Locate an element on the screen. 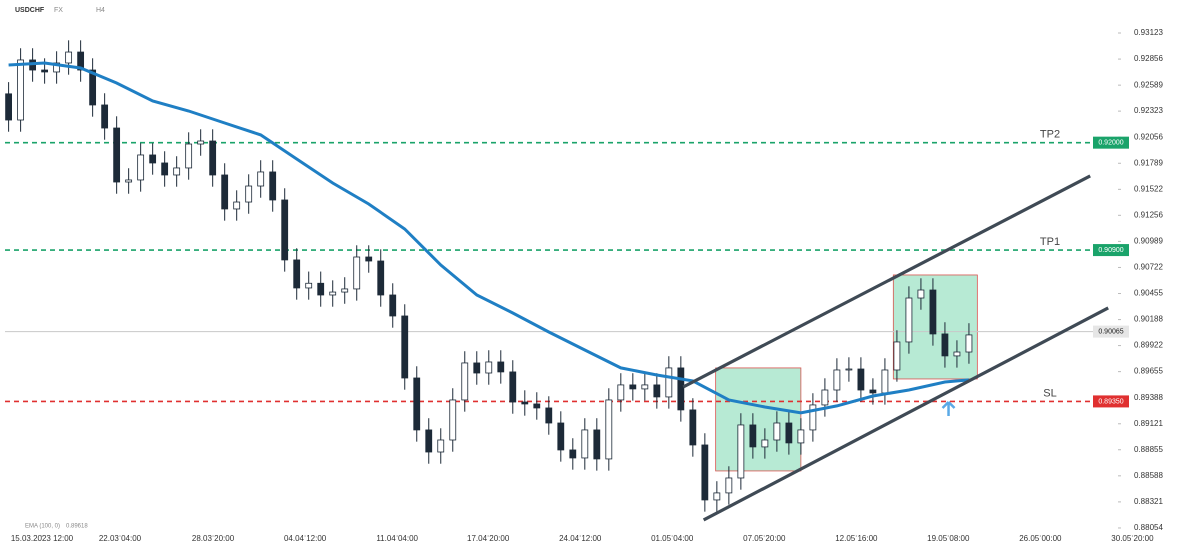  y-tick-label: 0.90455 is located at coordinates (1148, 293).